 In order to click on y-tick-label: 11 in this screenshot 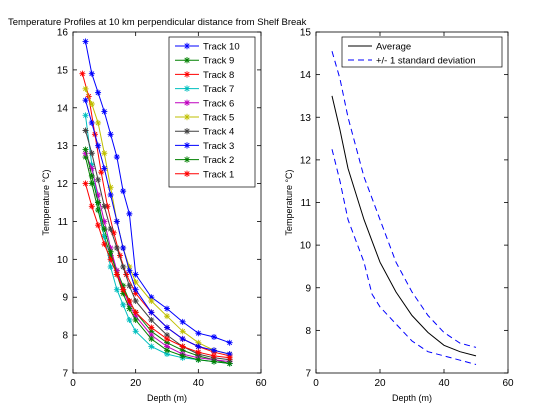, I will do `click(306, 203)`.